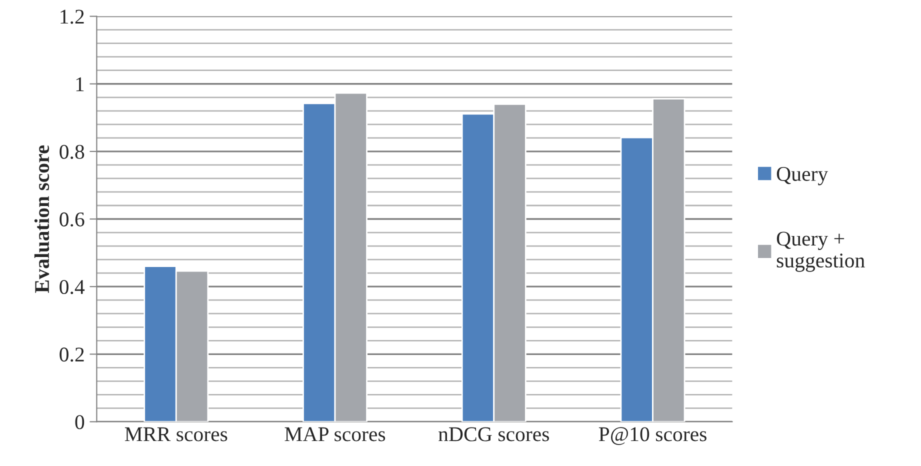  Describe the element at coordinates (79, 422) in the screenshot. I see `y-tick-label: 0` at that location.